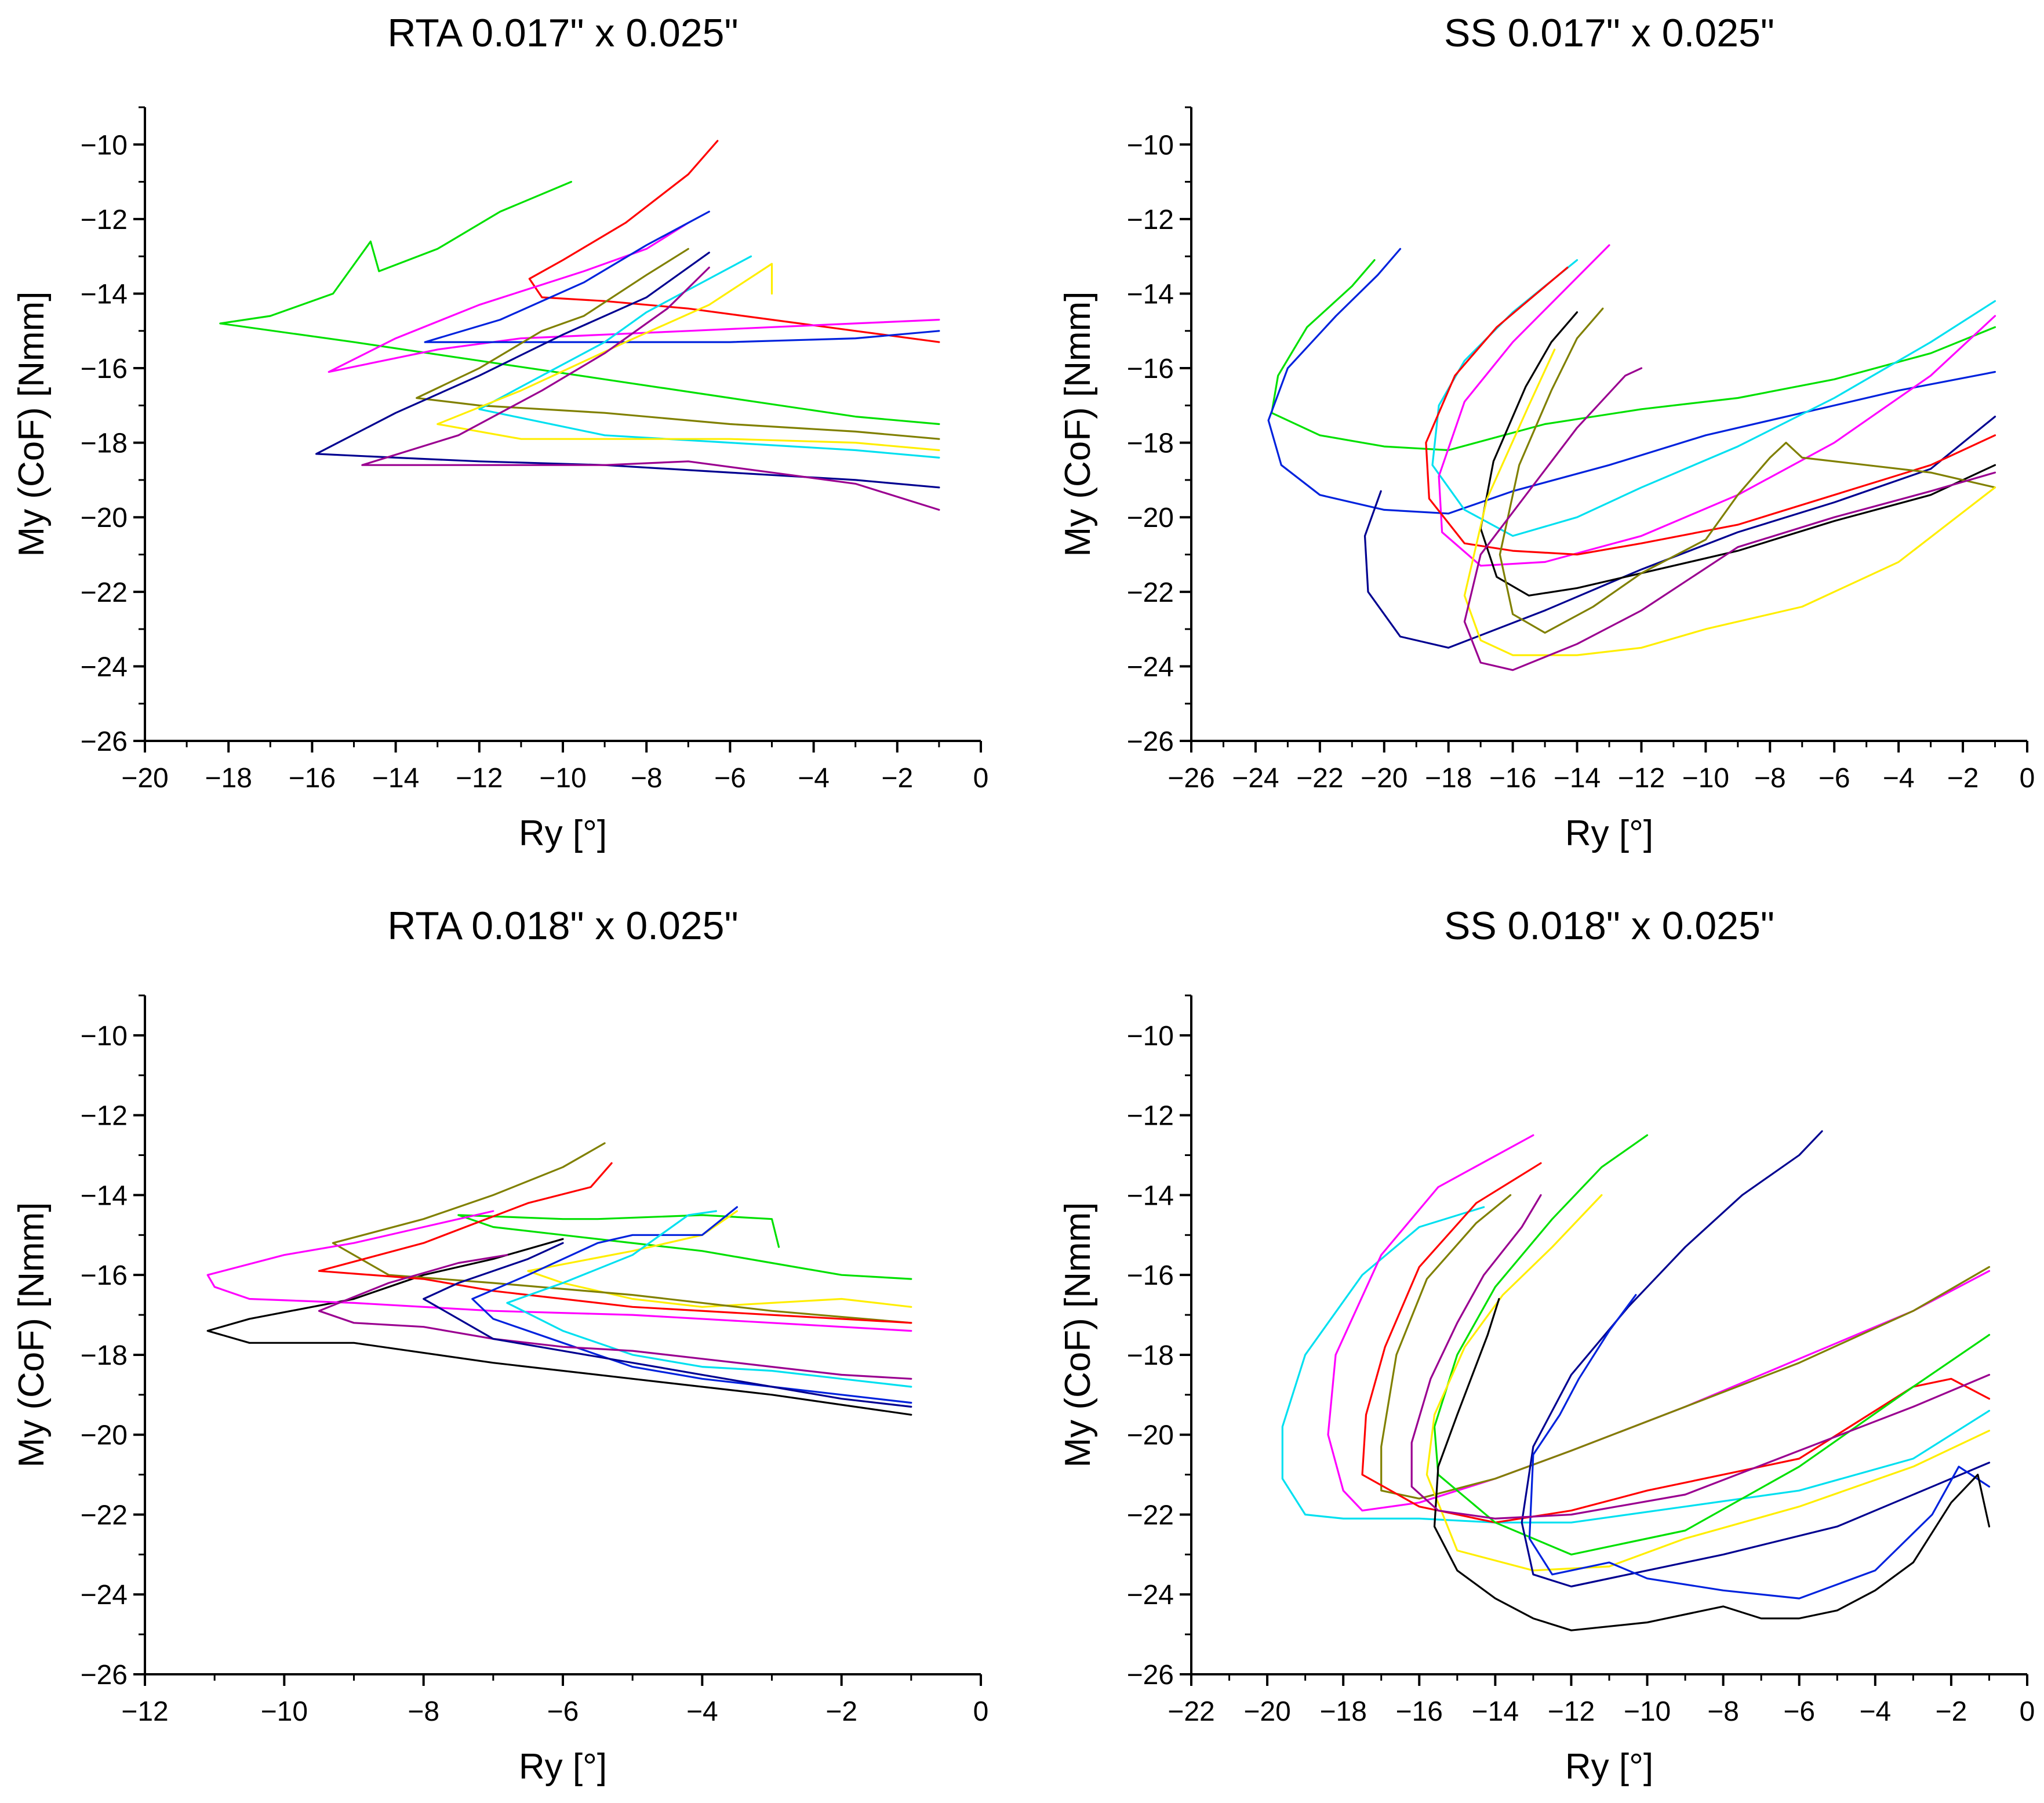 Image resolution: width=2044 pixels, height=1803 pixels. Describe the element at coordinates (1609, 926) in the screenshot. I see `chart-title: SS 0.018" x 0.025"` at that location.